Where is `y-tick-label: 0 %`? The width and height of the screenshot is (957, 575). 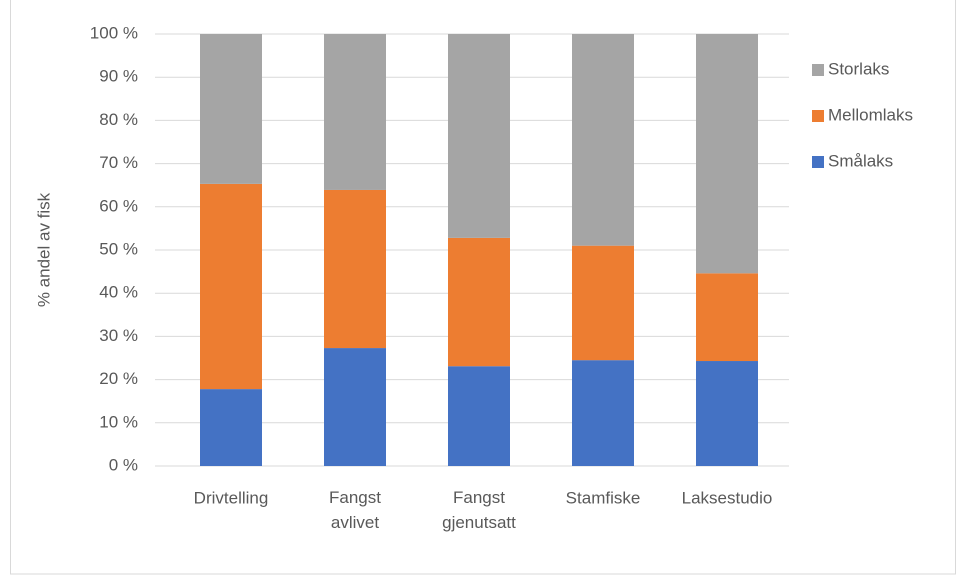
y-tick-label: 0 % is located at coordinates (123, 464).